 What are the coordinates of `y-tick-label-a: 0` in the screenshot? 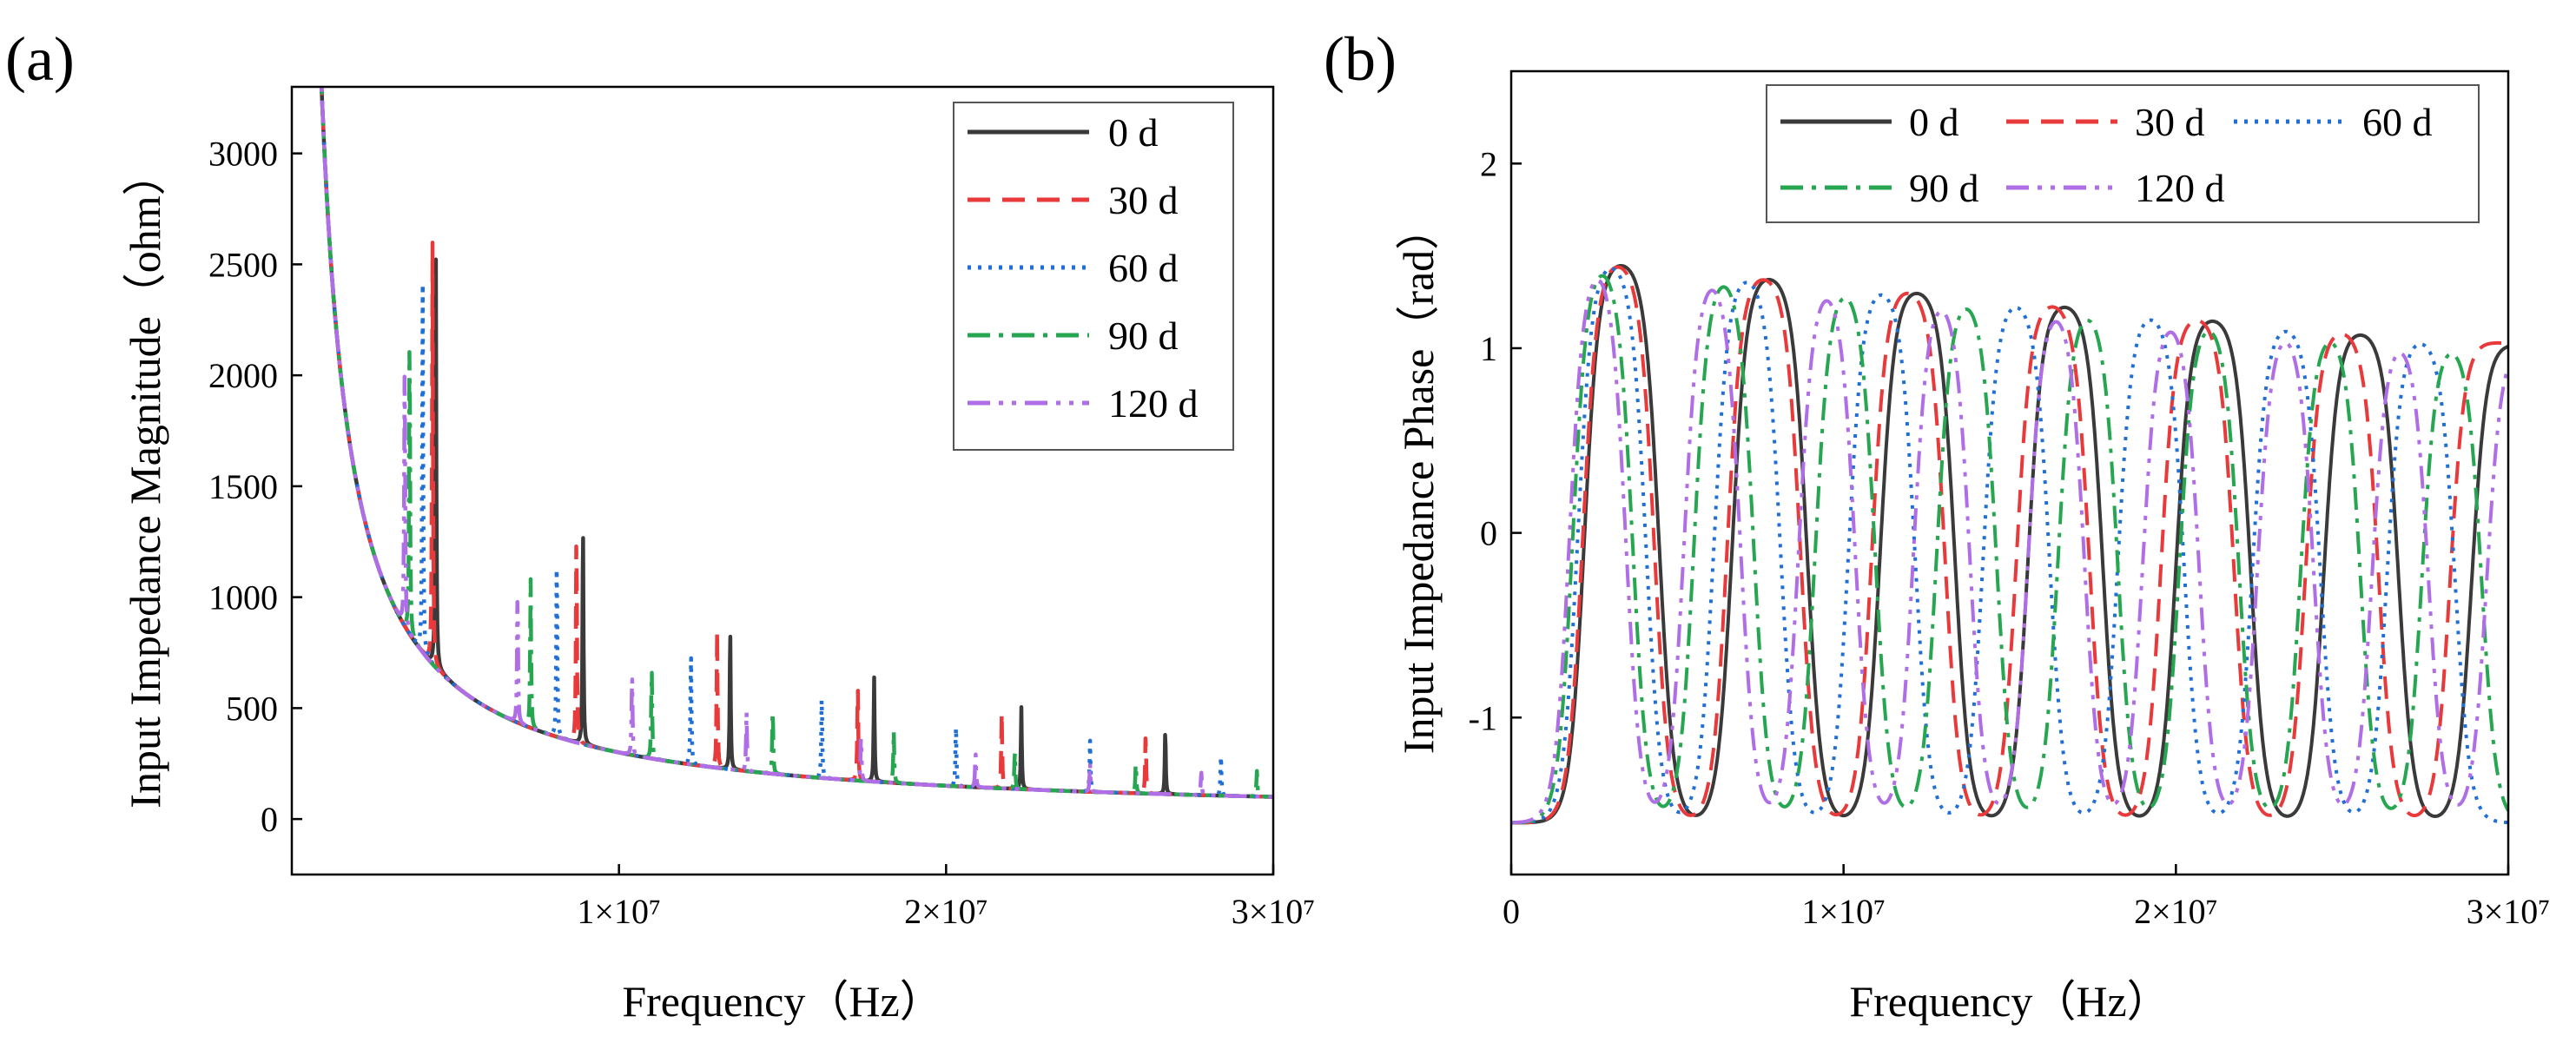 It's located at (269, 820).